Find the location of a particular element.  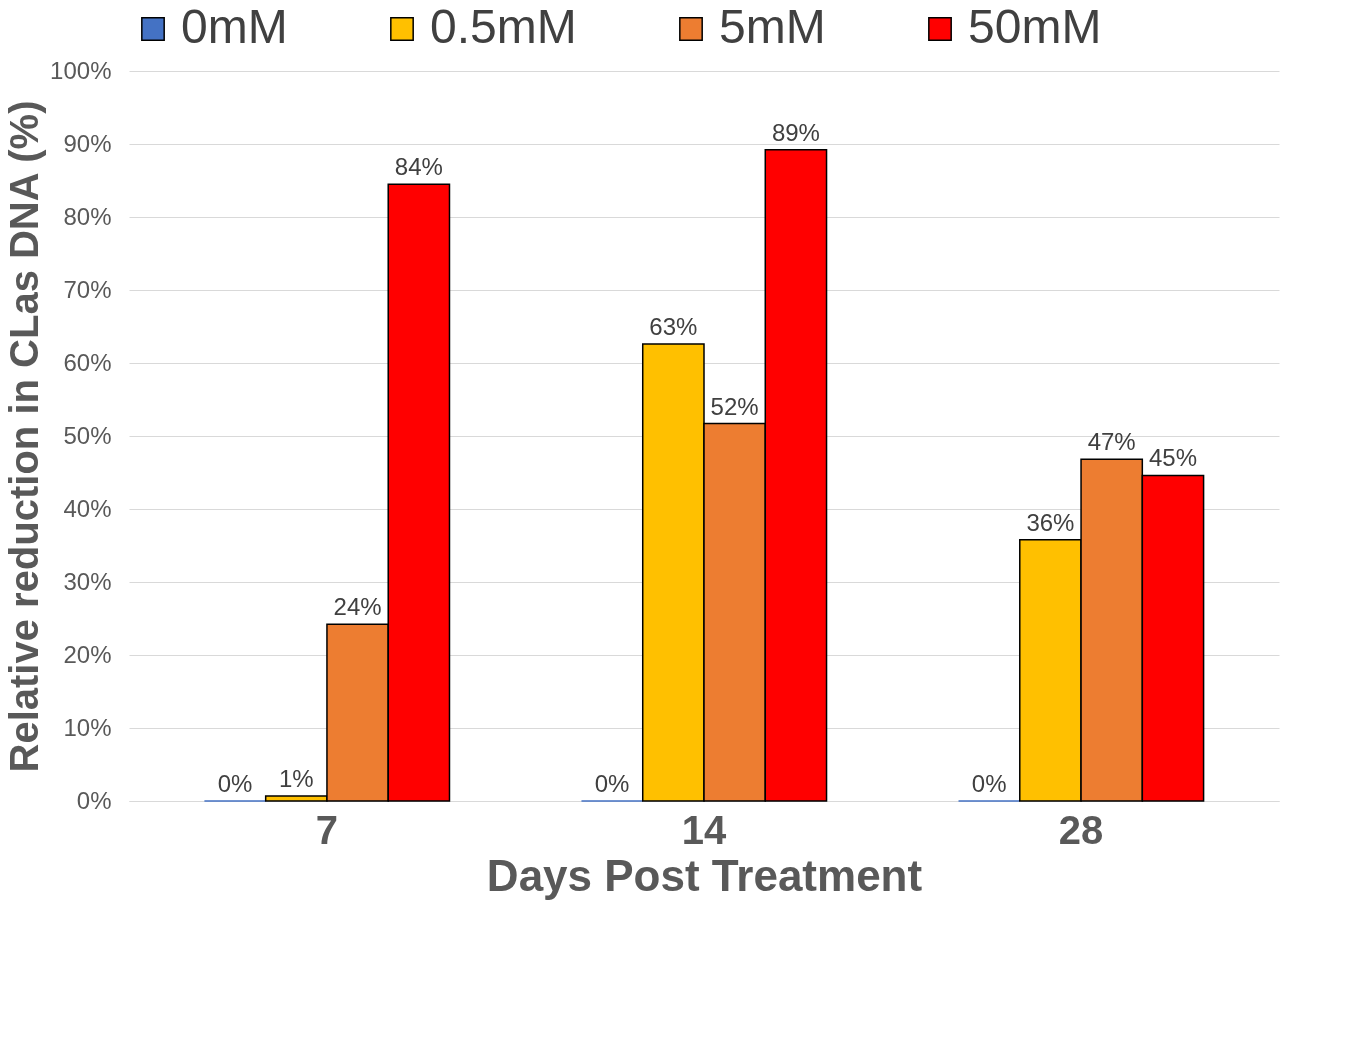

y-axis-title: Relative reduction in CLas DNA (%) is located at coordinates (24, 436).